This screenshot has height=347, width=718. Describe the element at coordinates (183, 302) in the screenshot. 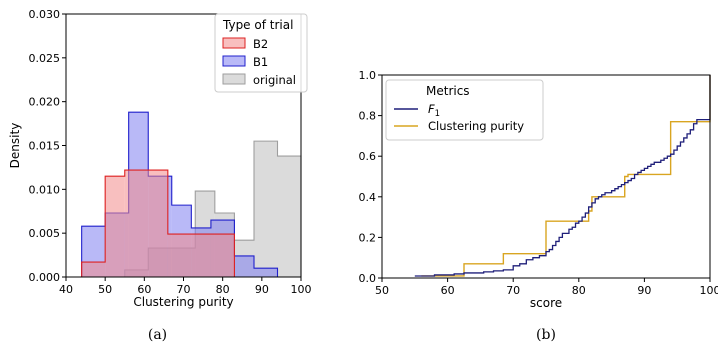

I see `histogram-x-axis-label: Clustering purity` at that location.